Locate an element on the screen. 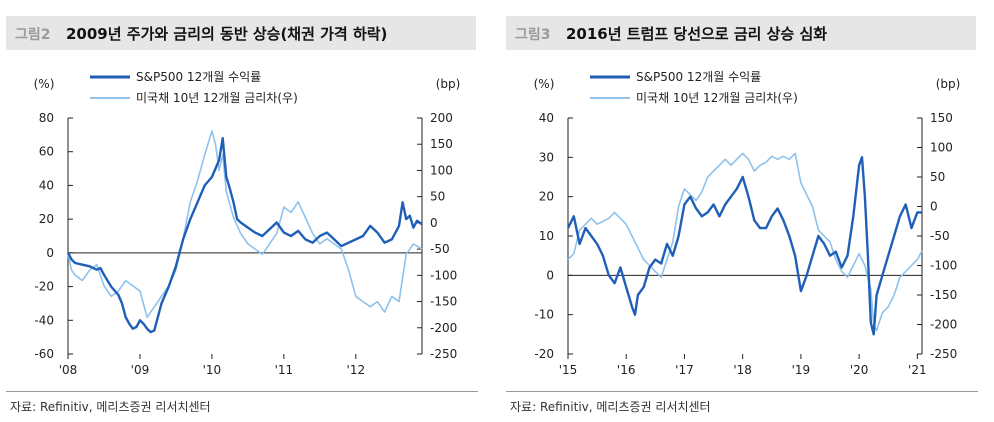 The height and width of the screenshot is (422, 994). x-tick-label: '09 is located at coordinates (140, 370).